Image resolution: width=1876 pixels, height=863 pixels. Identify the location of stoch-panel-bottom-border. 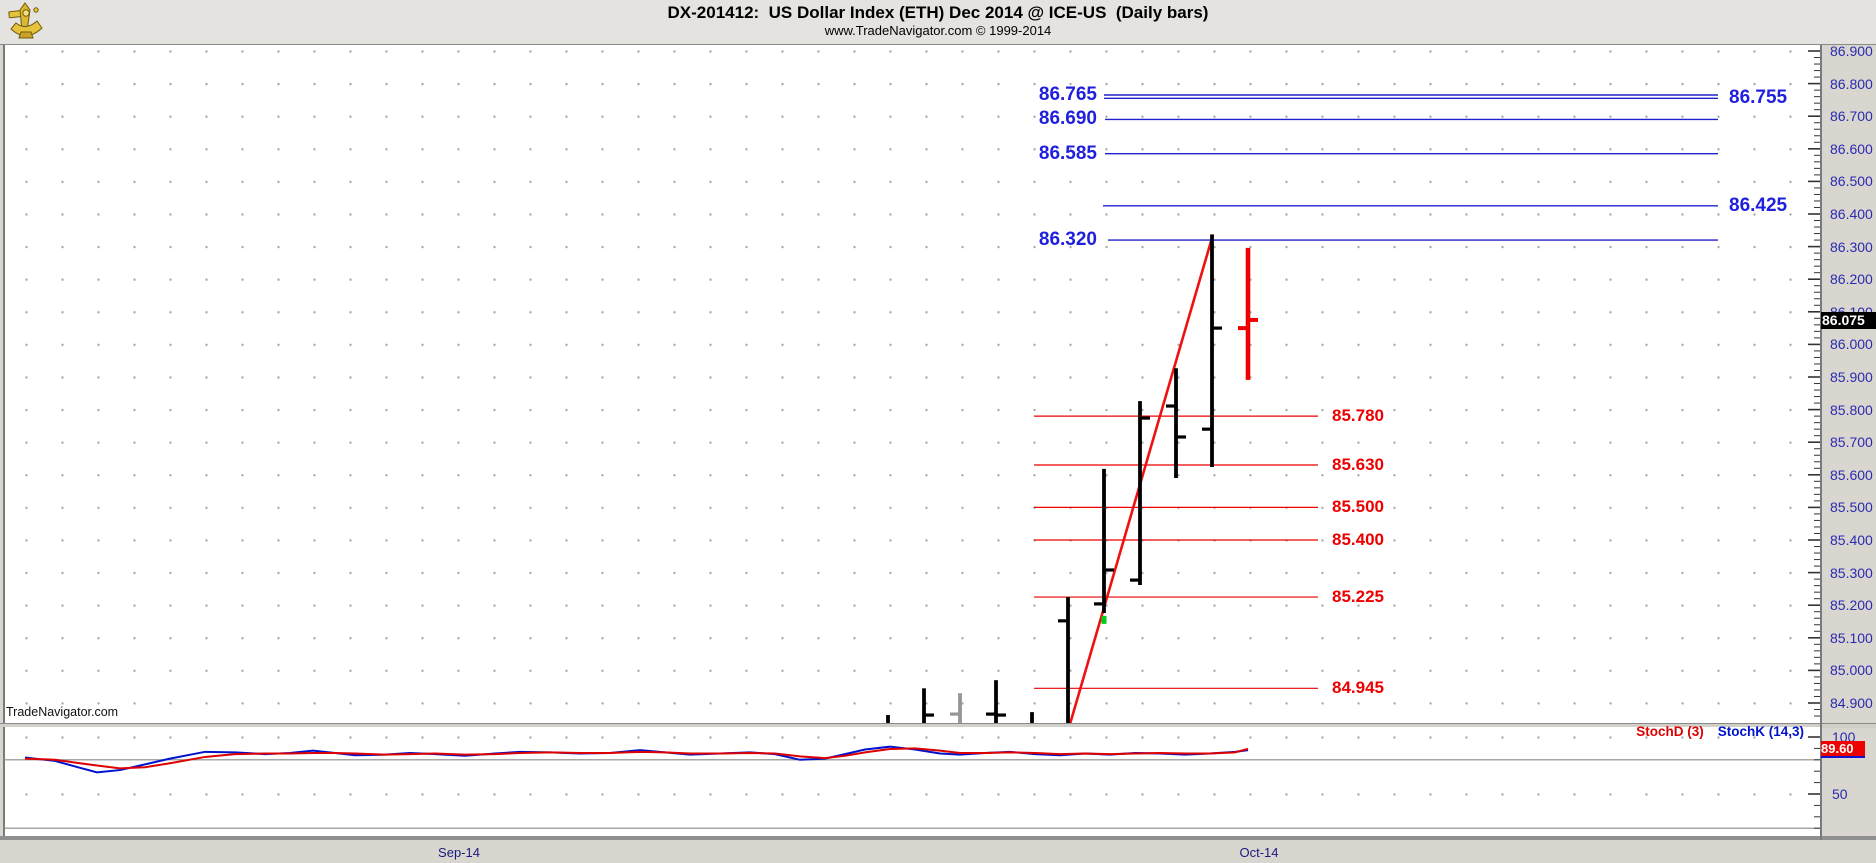
(938, 838).